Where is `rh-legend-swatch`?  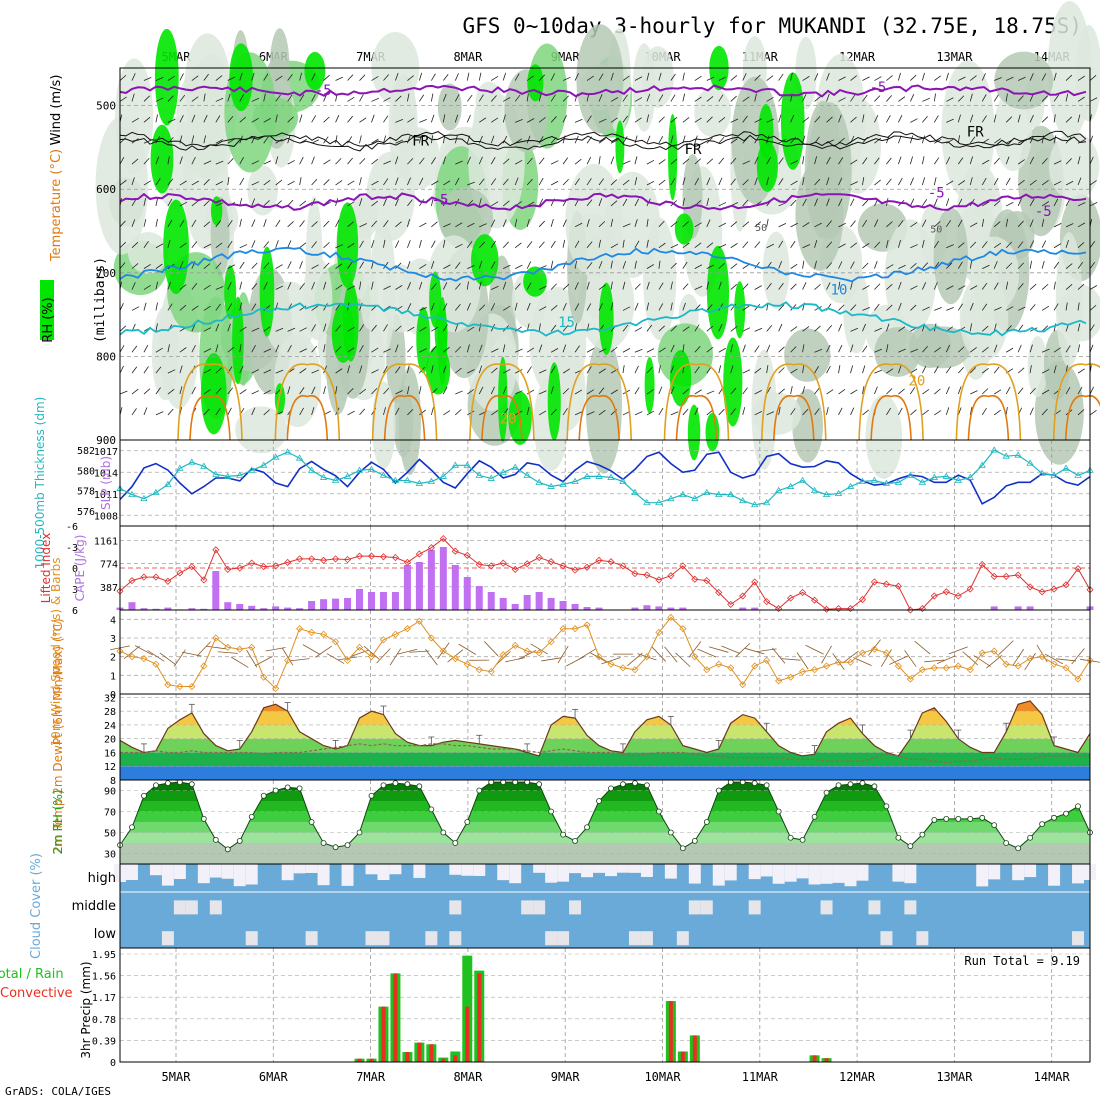 rh-legend-swatch is located at coordinates (47, 310).